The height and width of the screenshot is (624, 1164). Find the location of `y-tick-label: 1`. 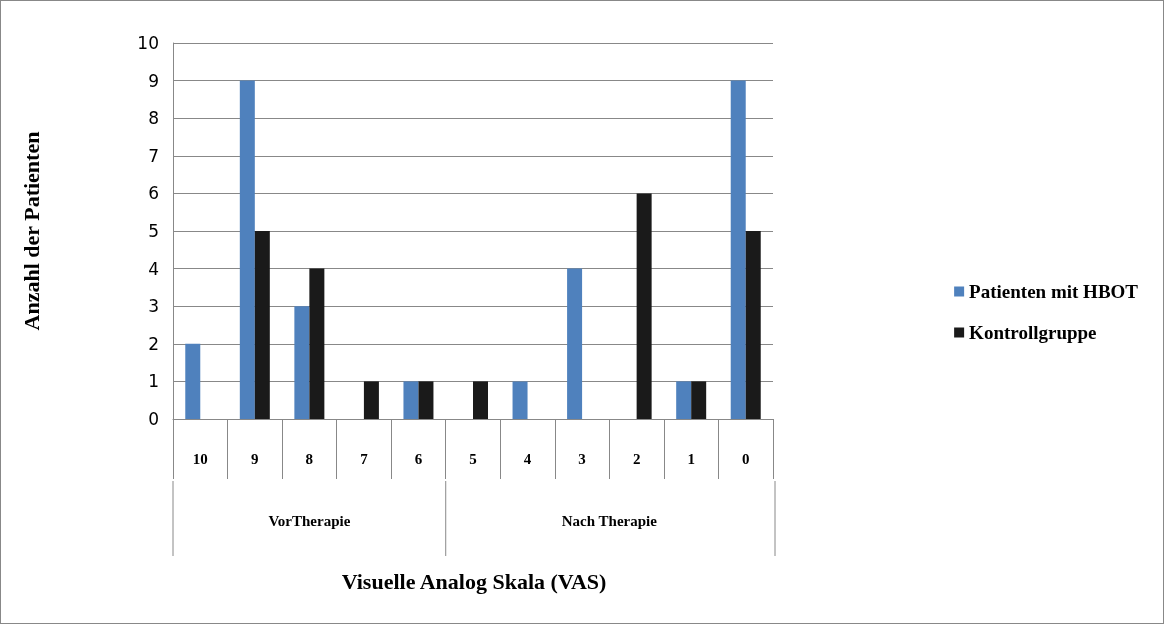

y-tick-label: 1 is located at coordinates (153, 381).